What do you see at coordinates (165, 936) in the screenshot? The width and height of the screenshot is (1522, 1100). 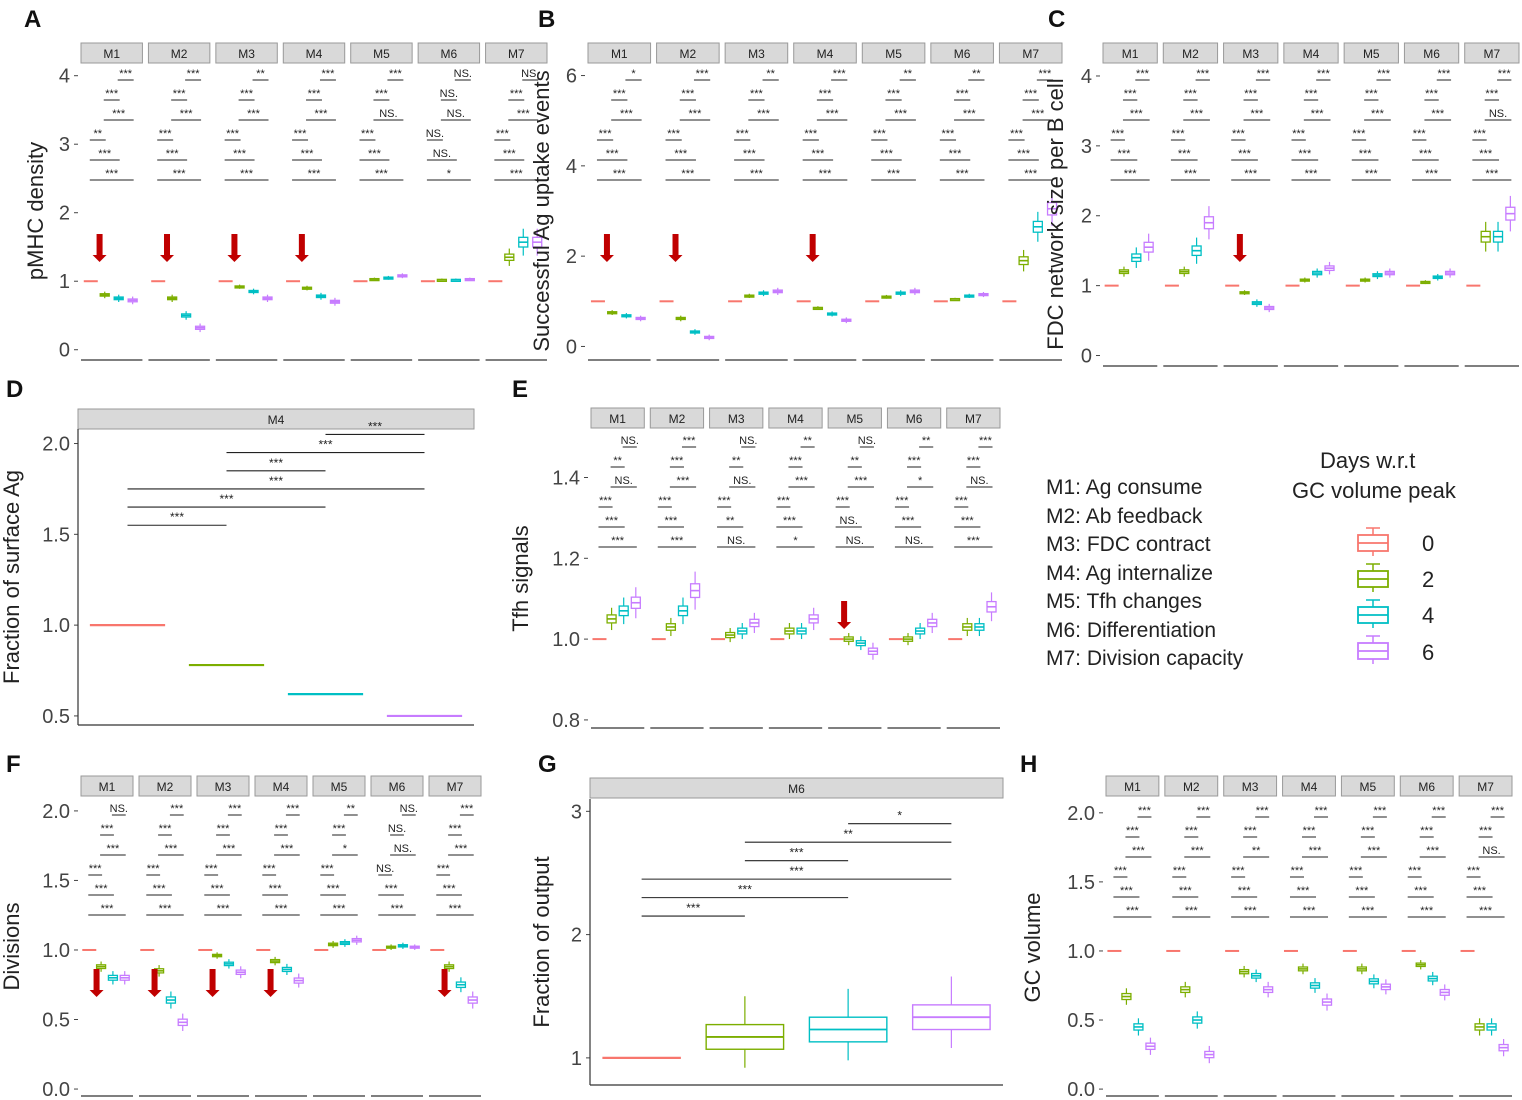 I see `facet-M2: M2******************` at bounding box center [165, 936].